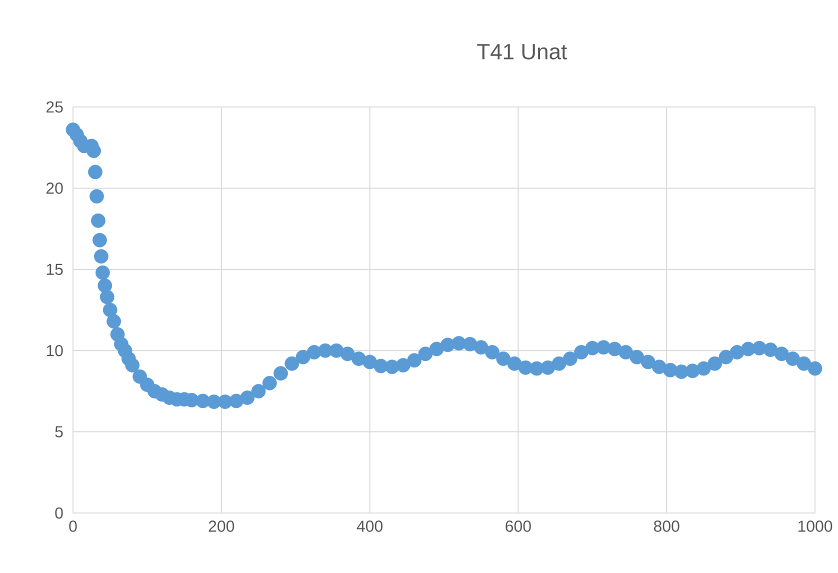 This screenshot has width=838, height=573. Describe the element at coordinates (59, 513) in the screenshot. I see `y-tick-label: 0` at that location.